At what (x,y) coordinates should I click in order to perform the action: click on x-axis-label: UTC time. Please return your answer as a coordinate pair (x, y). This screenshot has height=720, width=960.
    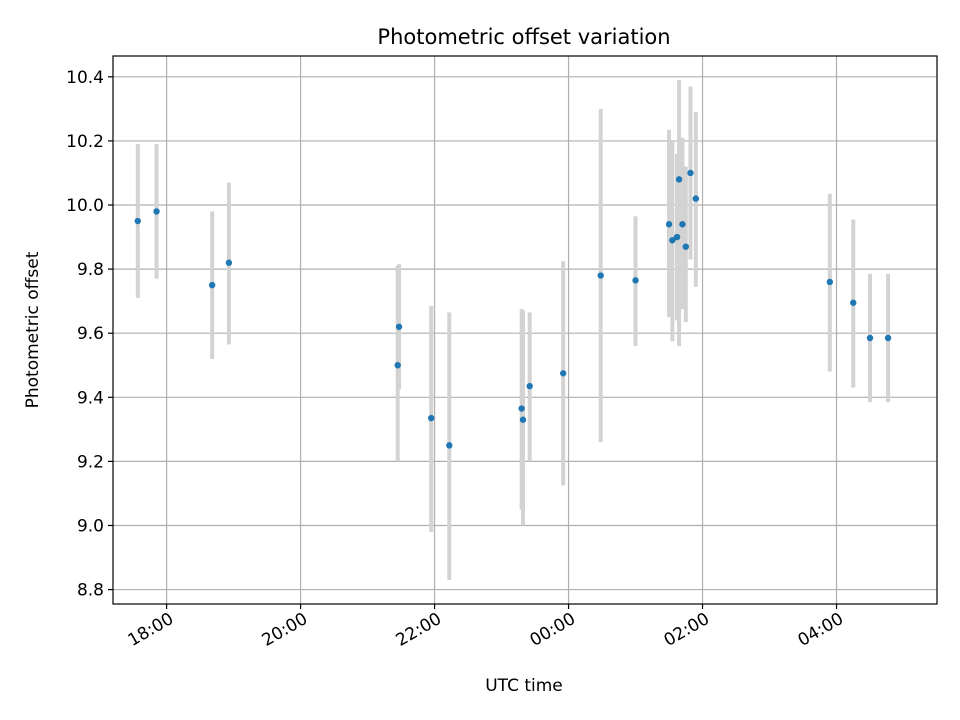
    Looking at the image, I should click on (524, 686).